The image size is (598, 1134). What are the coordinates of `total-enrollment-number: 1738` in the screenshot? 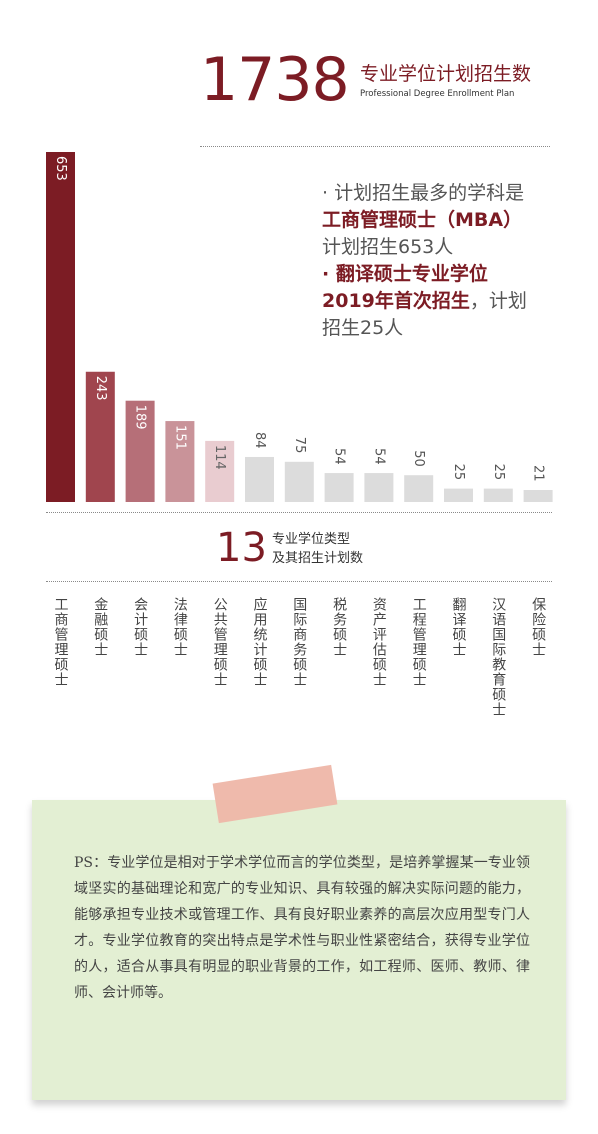 It's located at (275, 80).